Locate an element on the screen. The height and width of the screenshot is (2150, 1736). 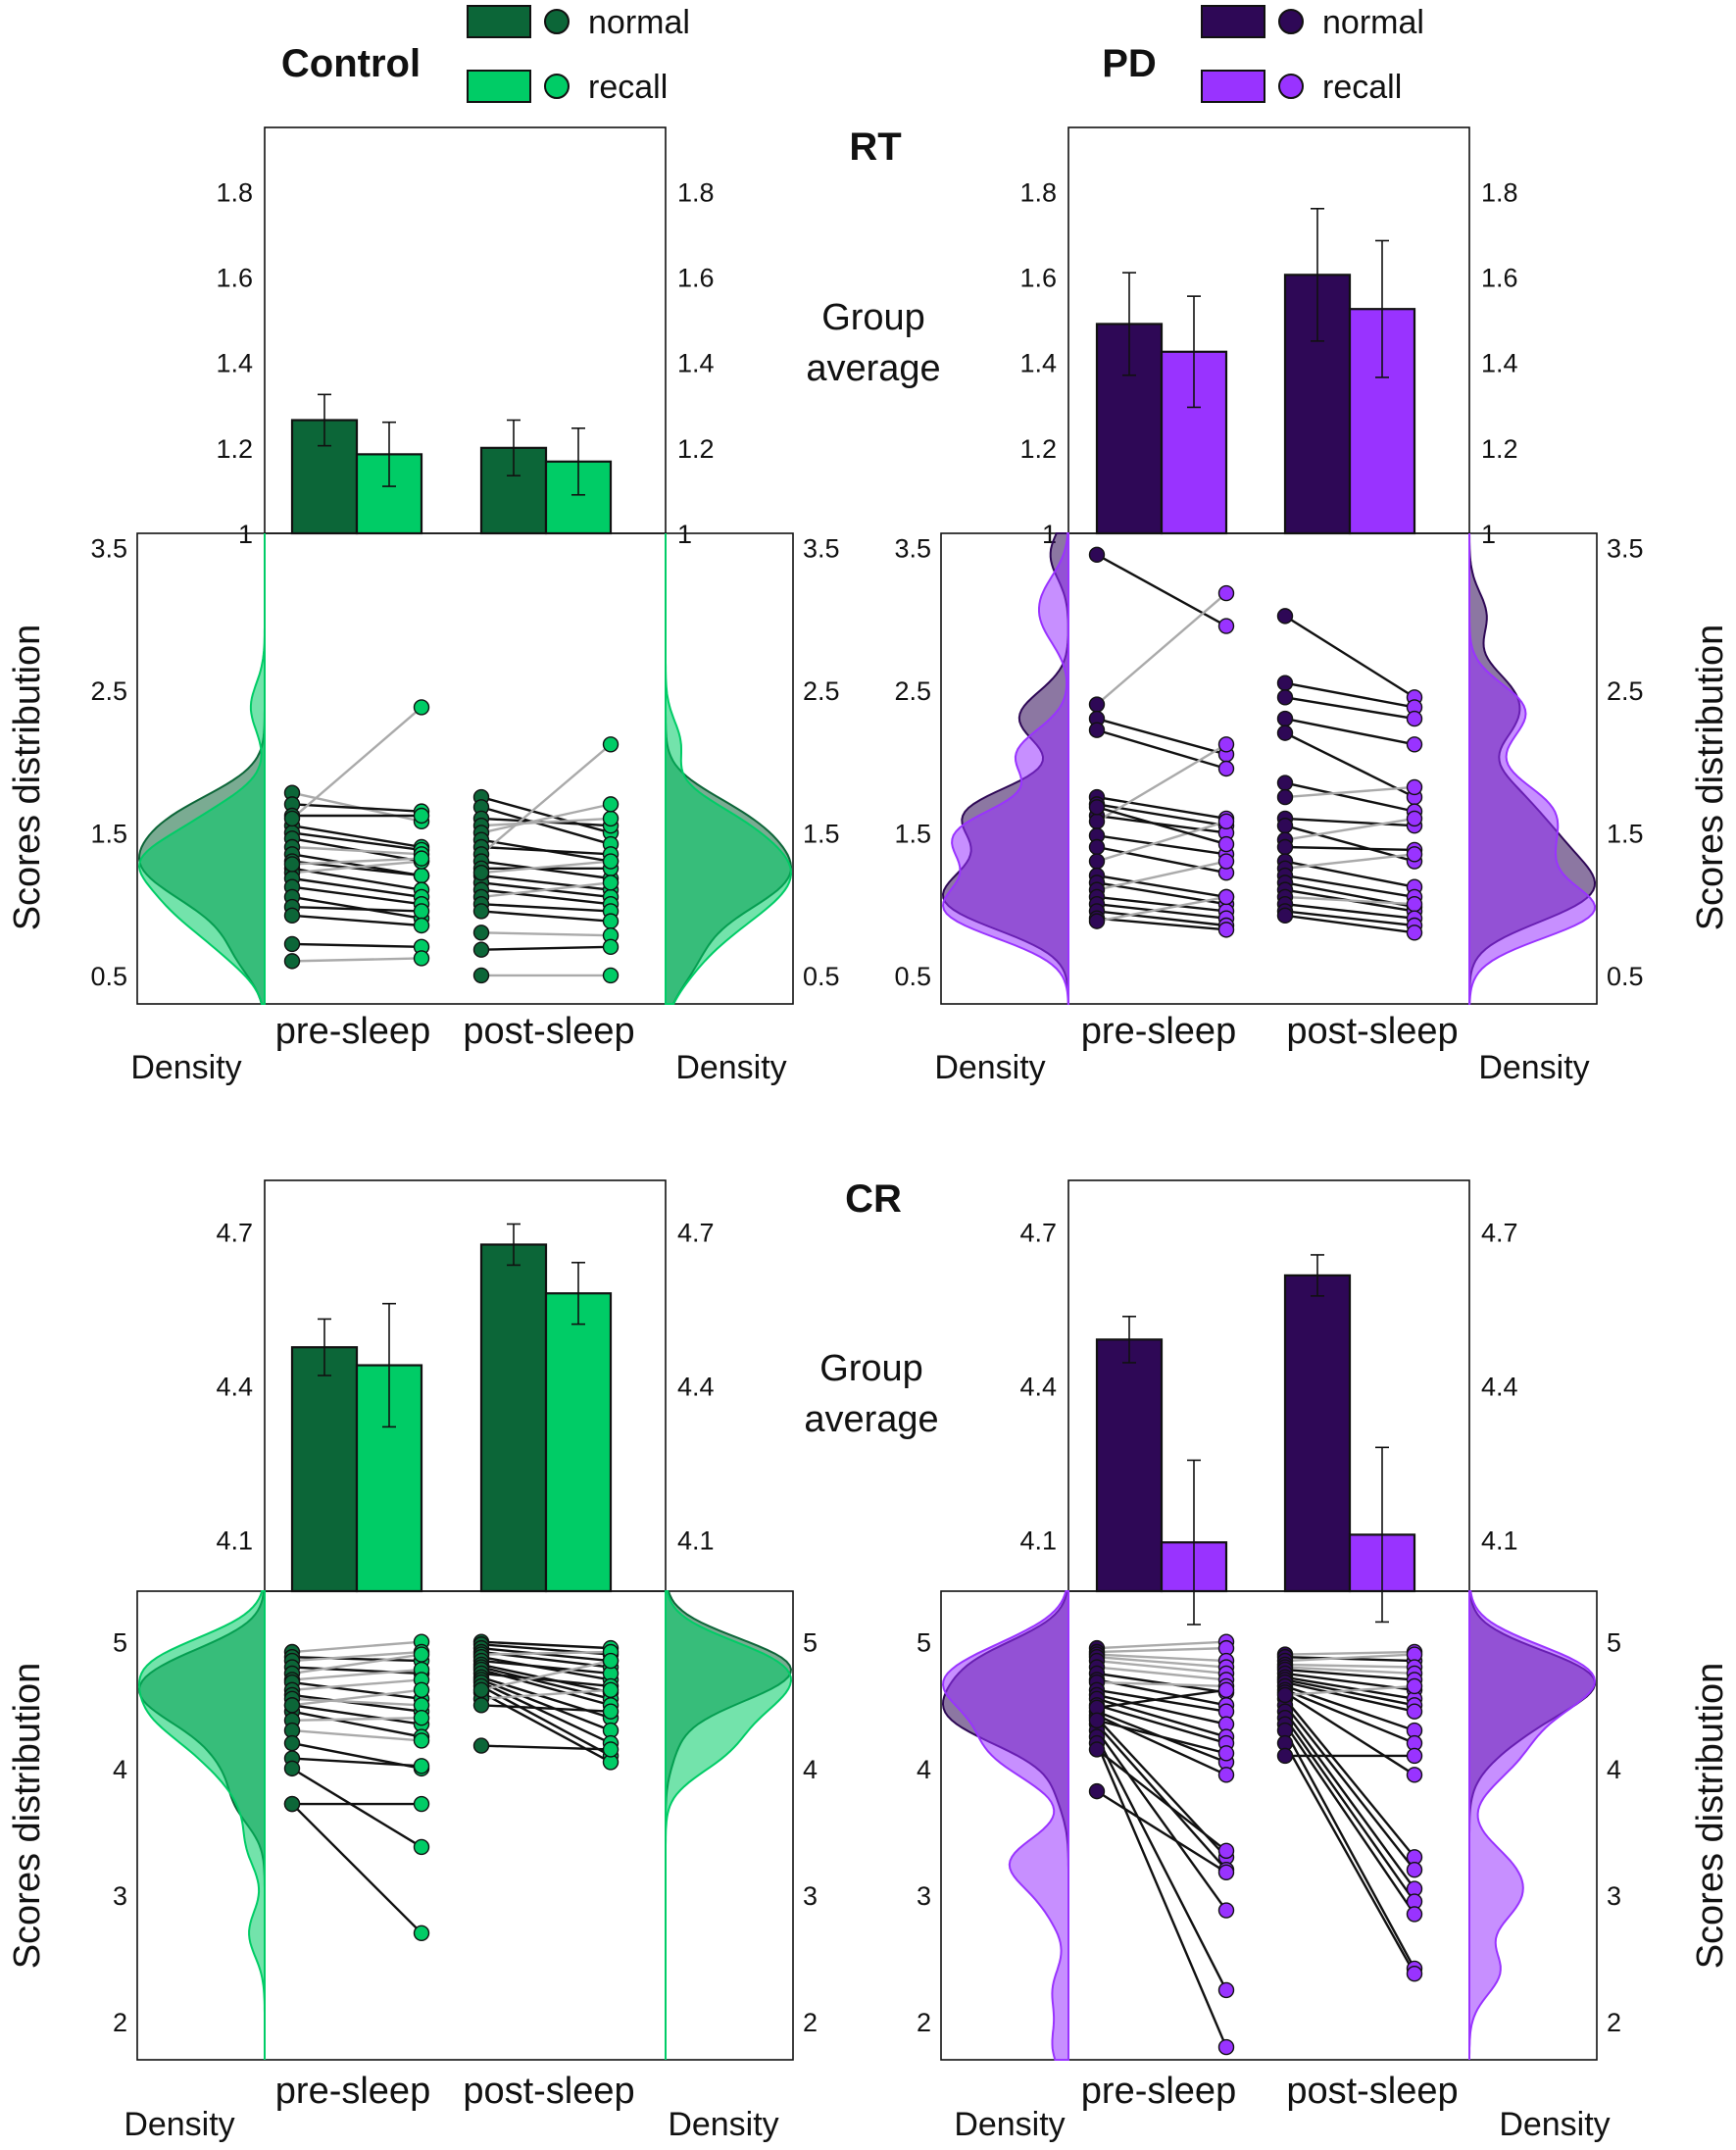
legend-label-pd-normal: normal is located at coordinates (1373, 22).